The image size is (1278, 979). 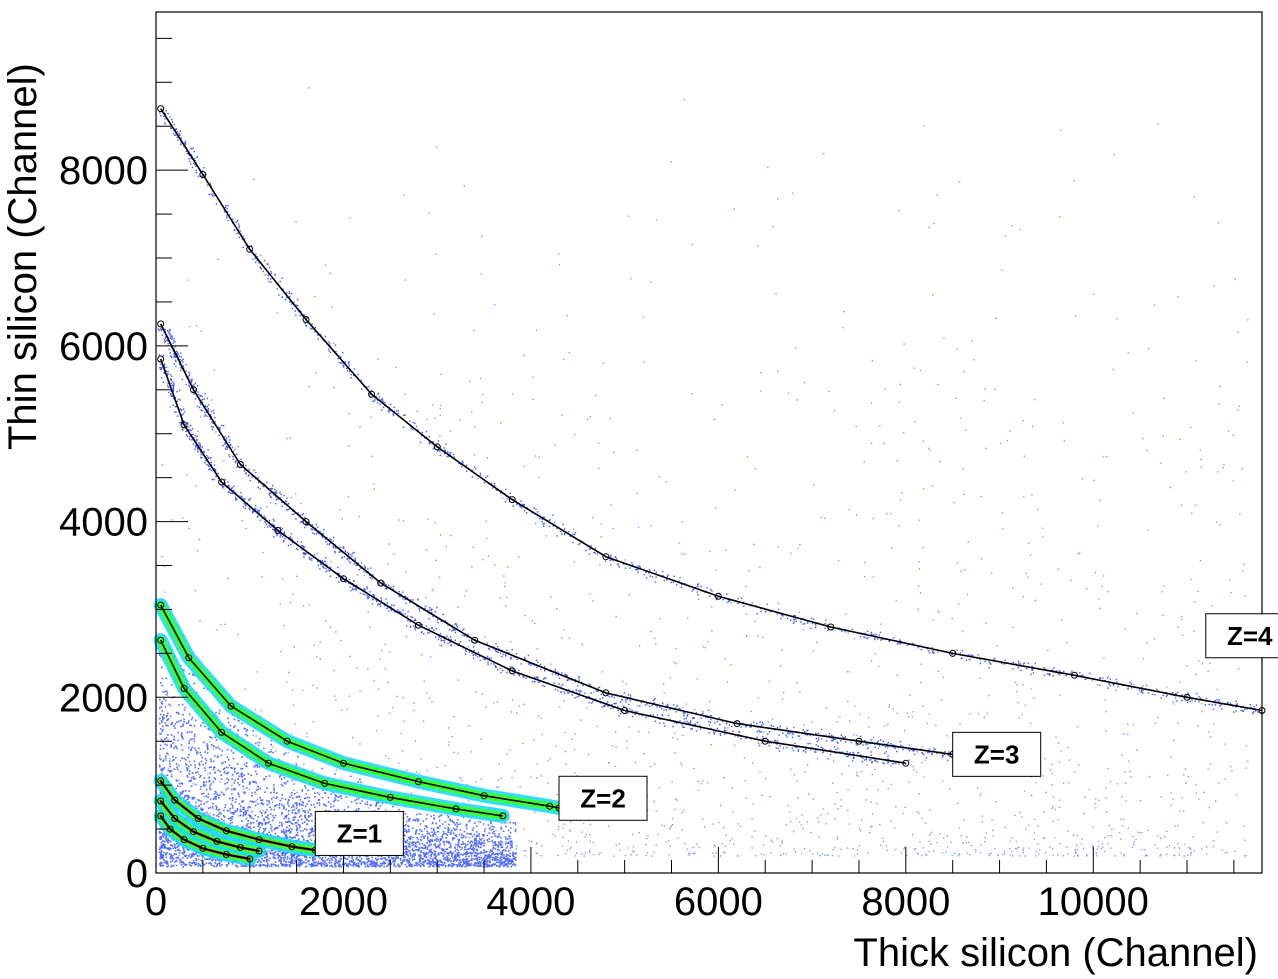 I want to click on x-tick-label: 6000, so click(x=718, y=902).